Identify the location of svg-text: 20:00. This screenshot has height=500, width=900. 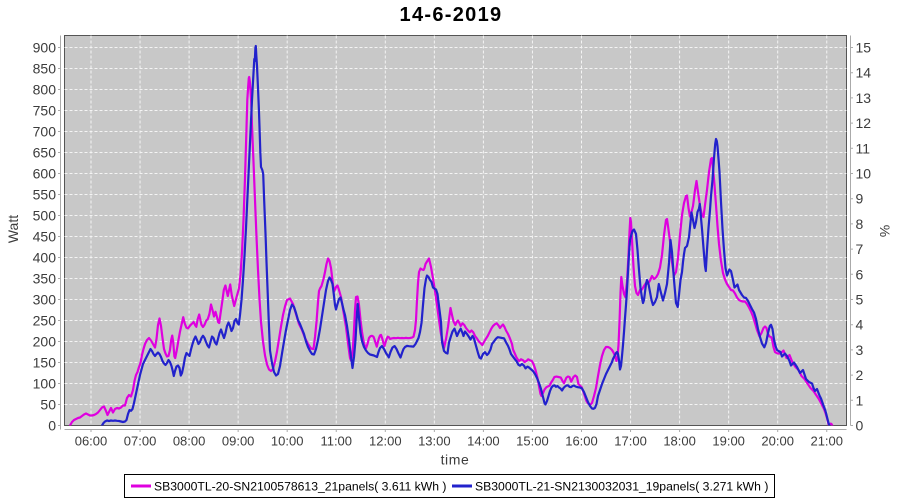
(777, 441).